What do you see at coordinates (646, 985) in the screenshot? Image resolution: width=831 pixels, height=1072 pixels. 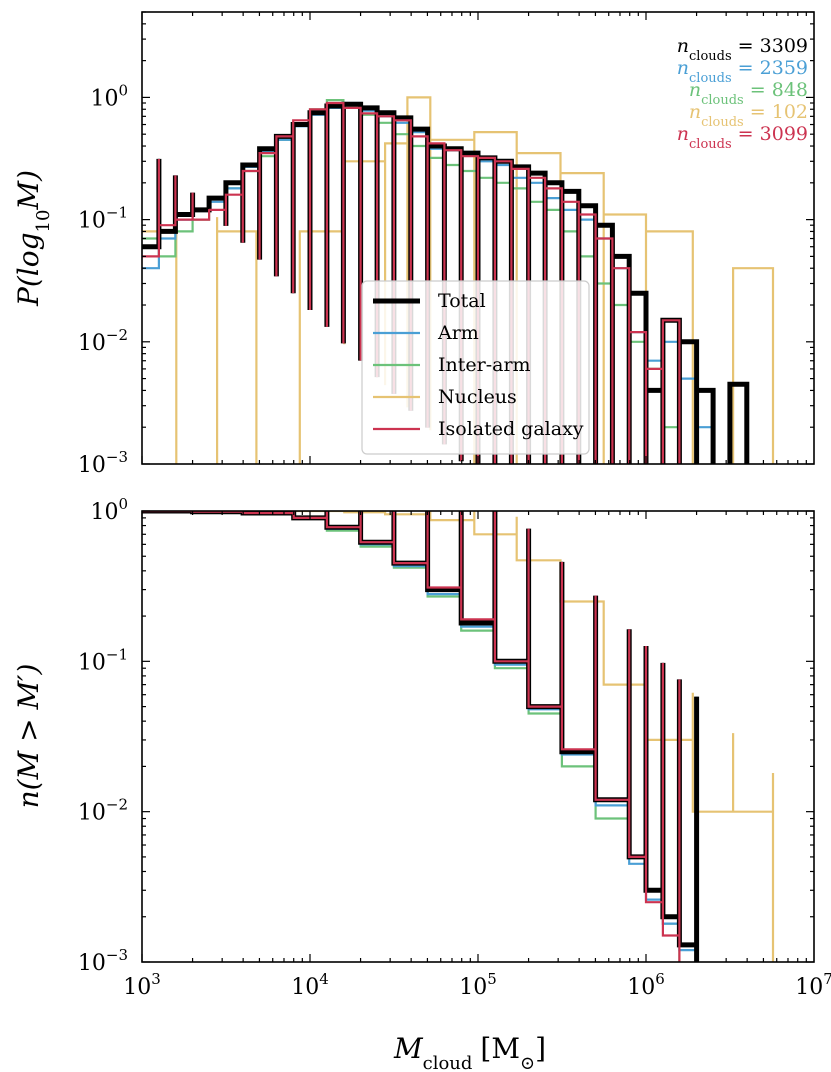 I see `x-tick-label: 10⁶` at bounding box center [646, 985].